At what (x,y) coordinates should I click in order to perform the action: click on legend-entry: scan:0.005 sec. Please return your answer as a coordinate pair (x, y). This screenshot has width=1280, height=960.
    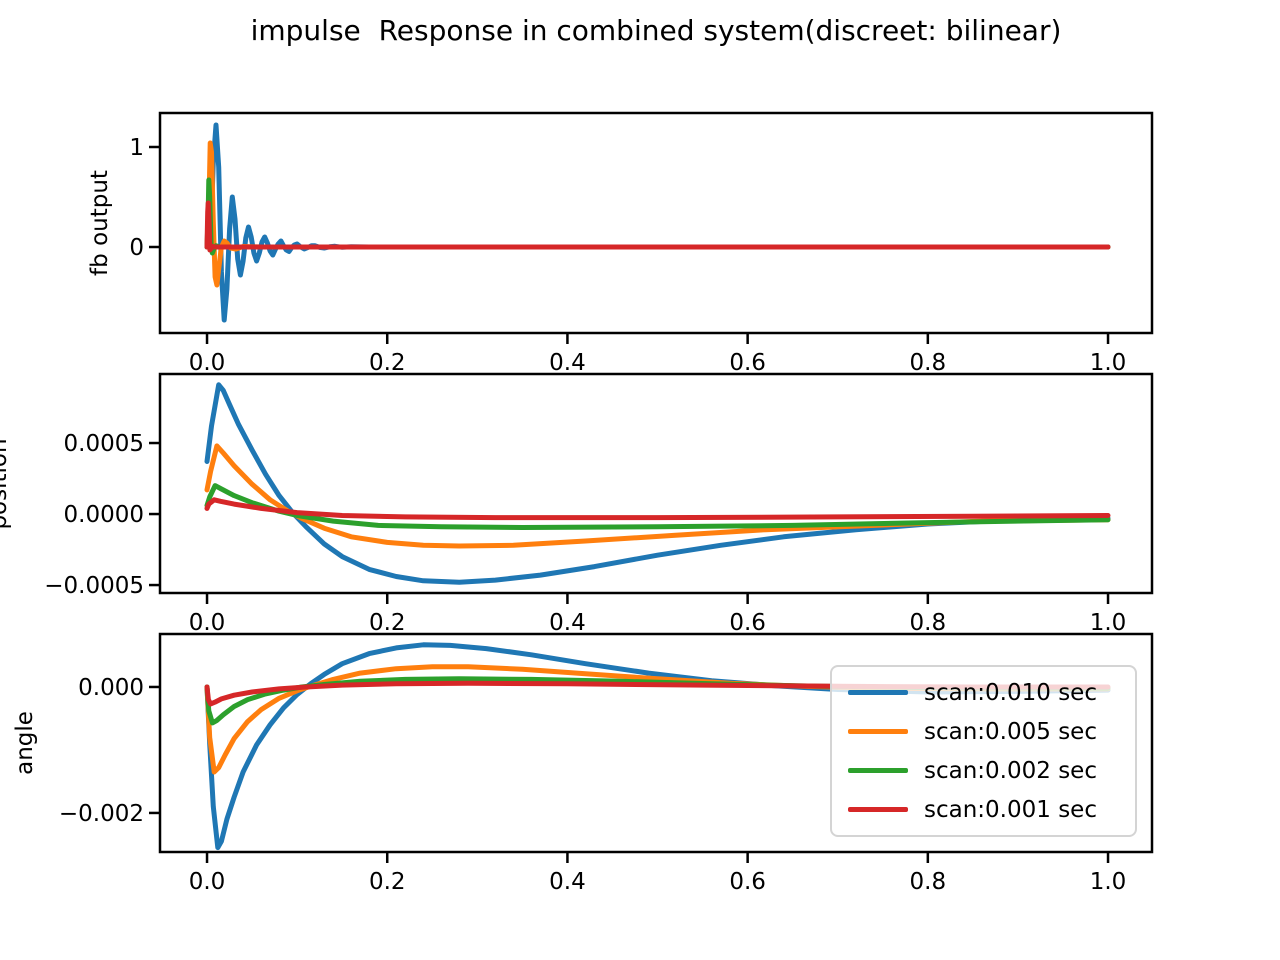
    Looking at the image, I should click on (983, 732).